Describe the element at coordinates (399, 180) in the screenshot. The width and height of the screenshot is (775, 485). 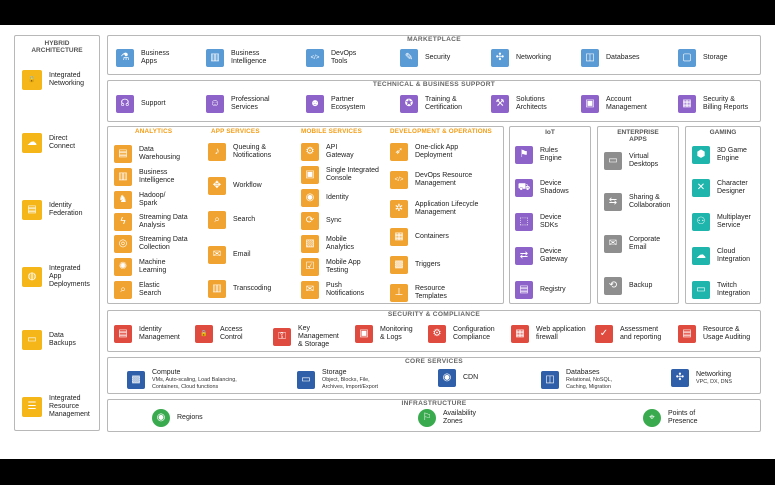
I see `code-icon: </>` at that location.